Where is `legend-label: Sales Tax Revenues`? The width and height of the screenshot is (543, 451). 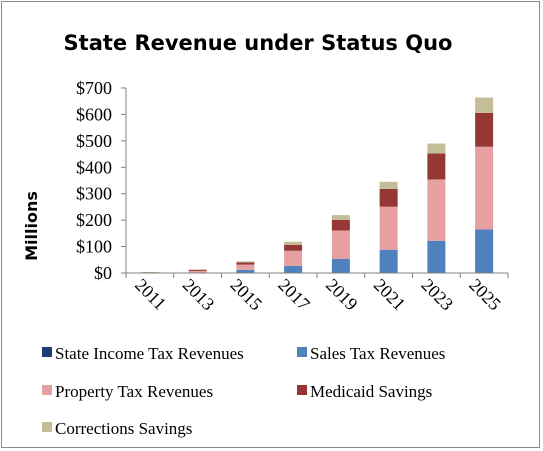
legend-label: Sales Tax Revenues is located at coordinates (377, 353).